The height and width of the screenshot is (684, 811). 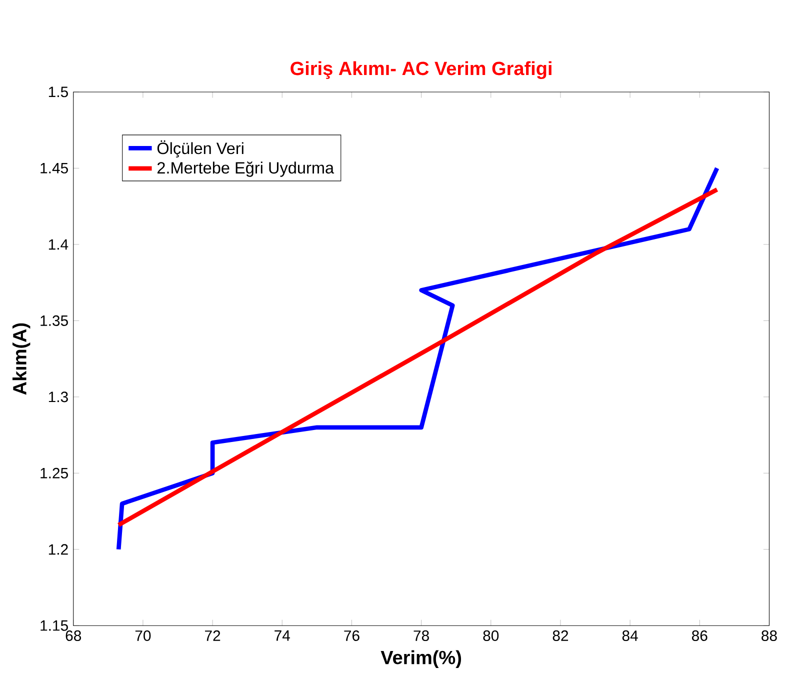 What do you see at coordinates (421, 70) in the screenshot?
I see `chart-title: Giriş Akımı- AC Verim Grafigi` at bounding box center [421, 70].